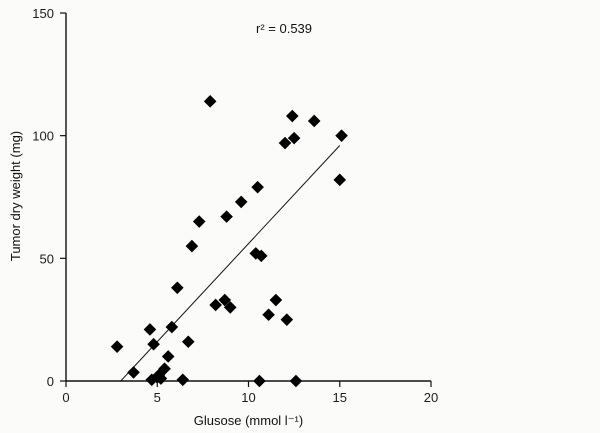 The width and height of the screenshot is (600, 433). What do you see at coordinates (43, 13) in the screenshot?
I see `y-tick-label: 150` at bounding box center [43, 13].